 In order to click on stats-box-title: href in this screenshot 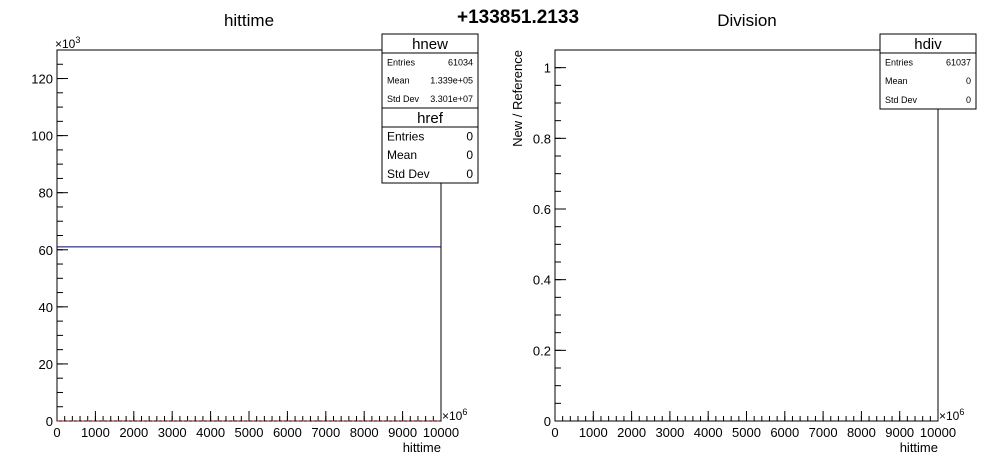, I will do `click(430, 118)`.